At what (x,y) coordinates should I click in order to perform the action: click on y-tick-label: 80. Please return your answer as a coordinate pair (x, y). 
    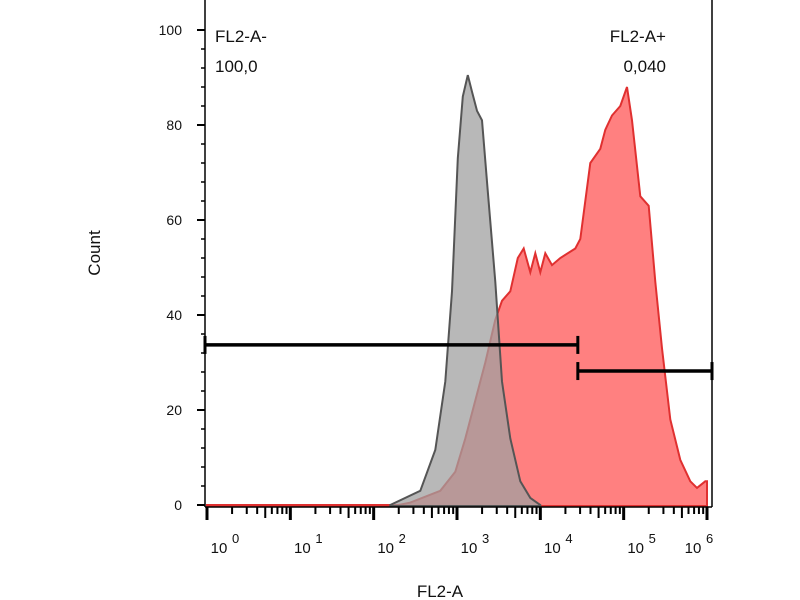
    Looking at the image, I should click on (174, 125).